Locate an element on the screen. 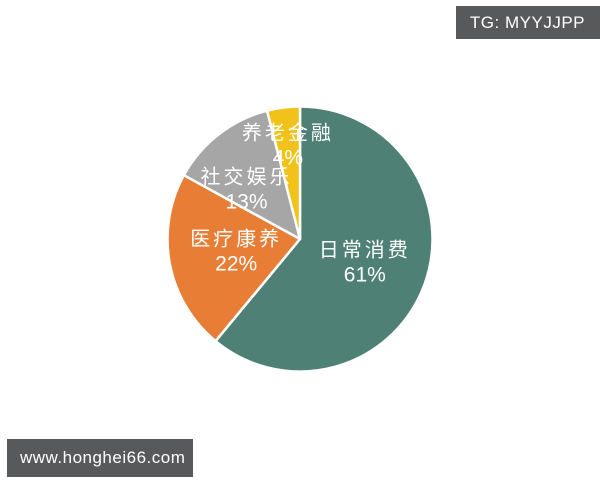  tg-watermark-text: TG: MYYJJPP is located at coordinates (527, 22).